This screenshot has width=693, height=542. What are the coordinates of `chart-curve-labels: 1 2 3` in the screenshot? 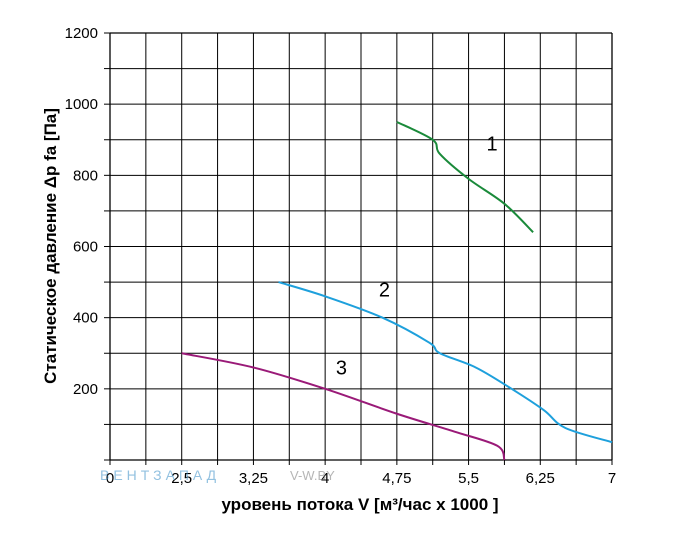 It's located at (417, 256).